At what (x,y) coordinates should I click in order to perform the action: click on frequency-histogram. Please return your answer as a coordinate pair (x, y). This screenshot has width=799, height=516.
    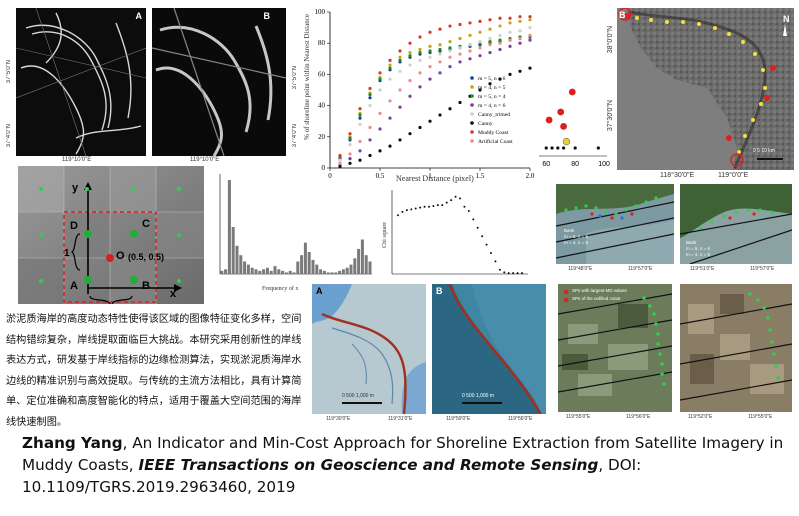
    Looking at the image, I should click on (295, 224).